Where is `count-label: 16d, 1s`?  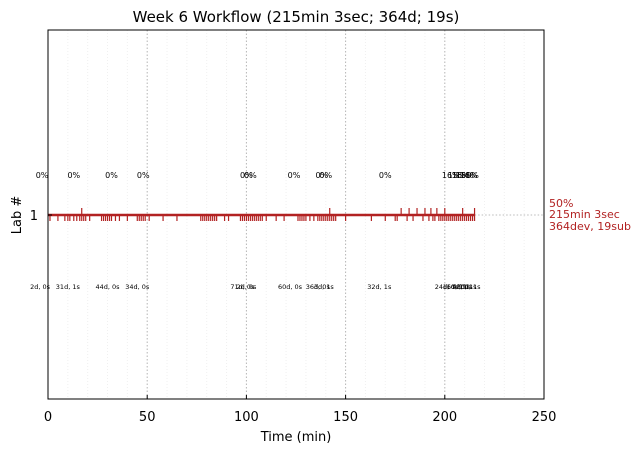
count-label: 16d, 1s is located at coordinates (455, 287).